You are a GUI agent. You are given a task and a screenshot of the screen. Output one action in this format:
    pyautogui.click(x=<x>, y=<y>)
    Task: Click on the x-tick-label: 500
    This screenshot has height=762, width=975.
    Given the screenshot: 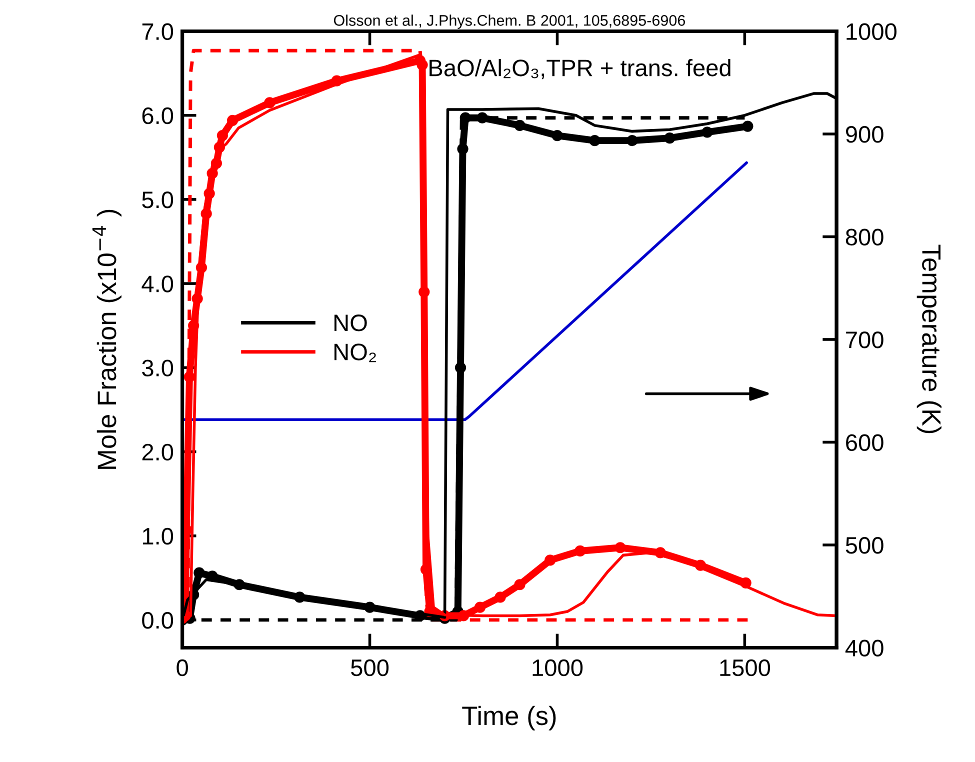 What is the action you would take?
    pyautogui.click(x=370, y=667)
    